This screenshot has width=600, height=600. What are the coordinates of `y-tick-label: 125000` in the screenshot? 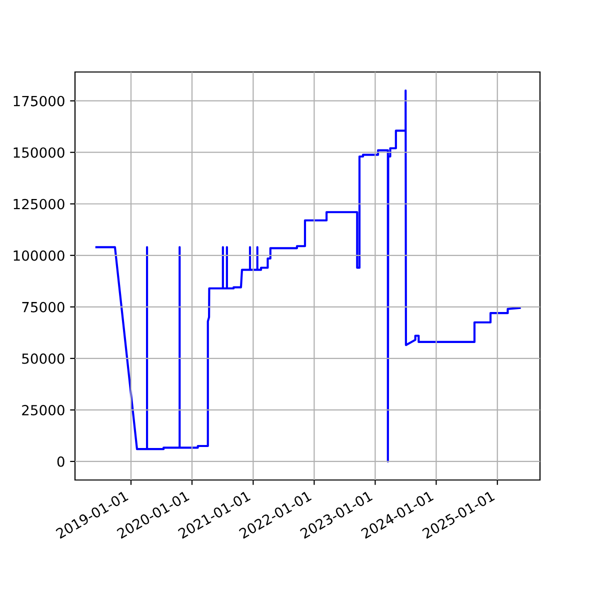 It's located at (39, 204).